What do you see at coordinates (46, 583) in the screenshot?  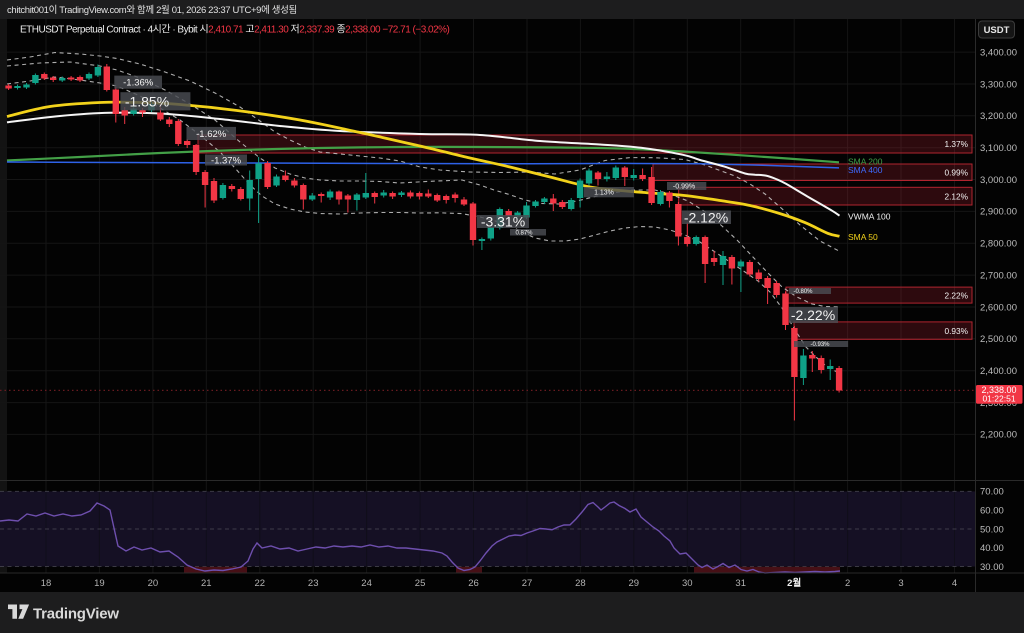 I see `svg-text: 18` at bounding box center [46, 583].